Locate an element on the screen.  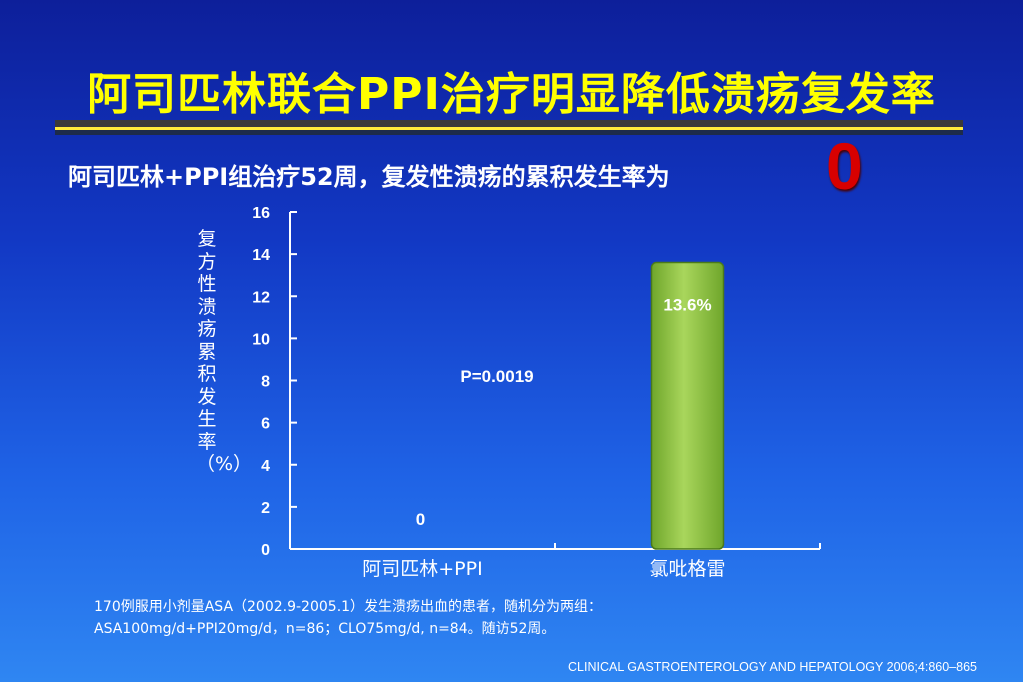
y-tick-label: 10 is located at coordinates (261, 339).